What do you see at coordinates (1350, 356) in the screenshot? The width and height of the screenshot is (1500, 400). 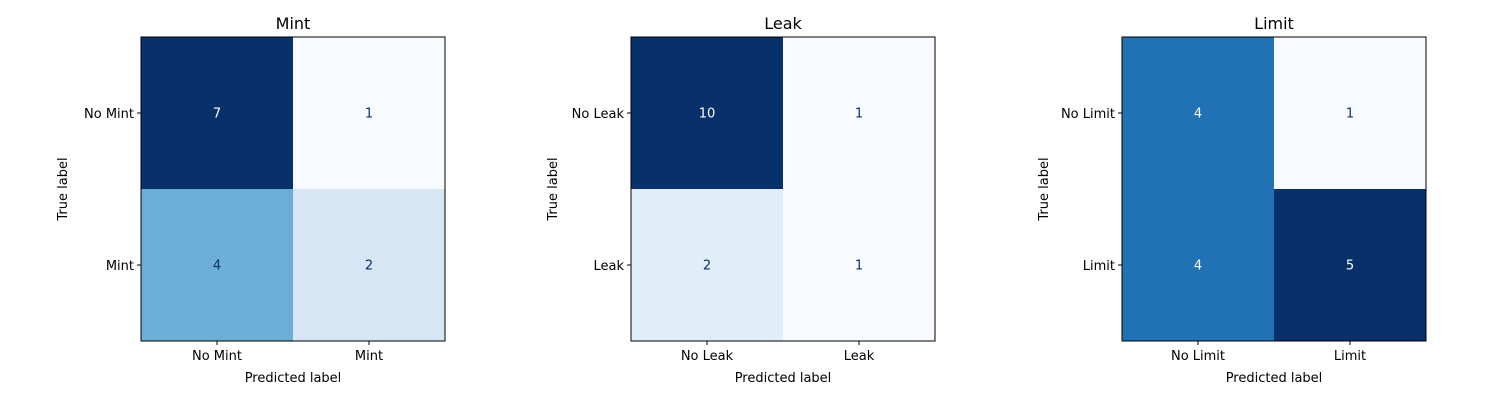 I see `x-tick-label: Limit` at bounding box center [1350, 356].